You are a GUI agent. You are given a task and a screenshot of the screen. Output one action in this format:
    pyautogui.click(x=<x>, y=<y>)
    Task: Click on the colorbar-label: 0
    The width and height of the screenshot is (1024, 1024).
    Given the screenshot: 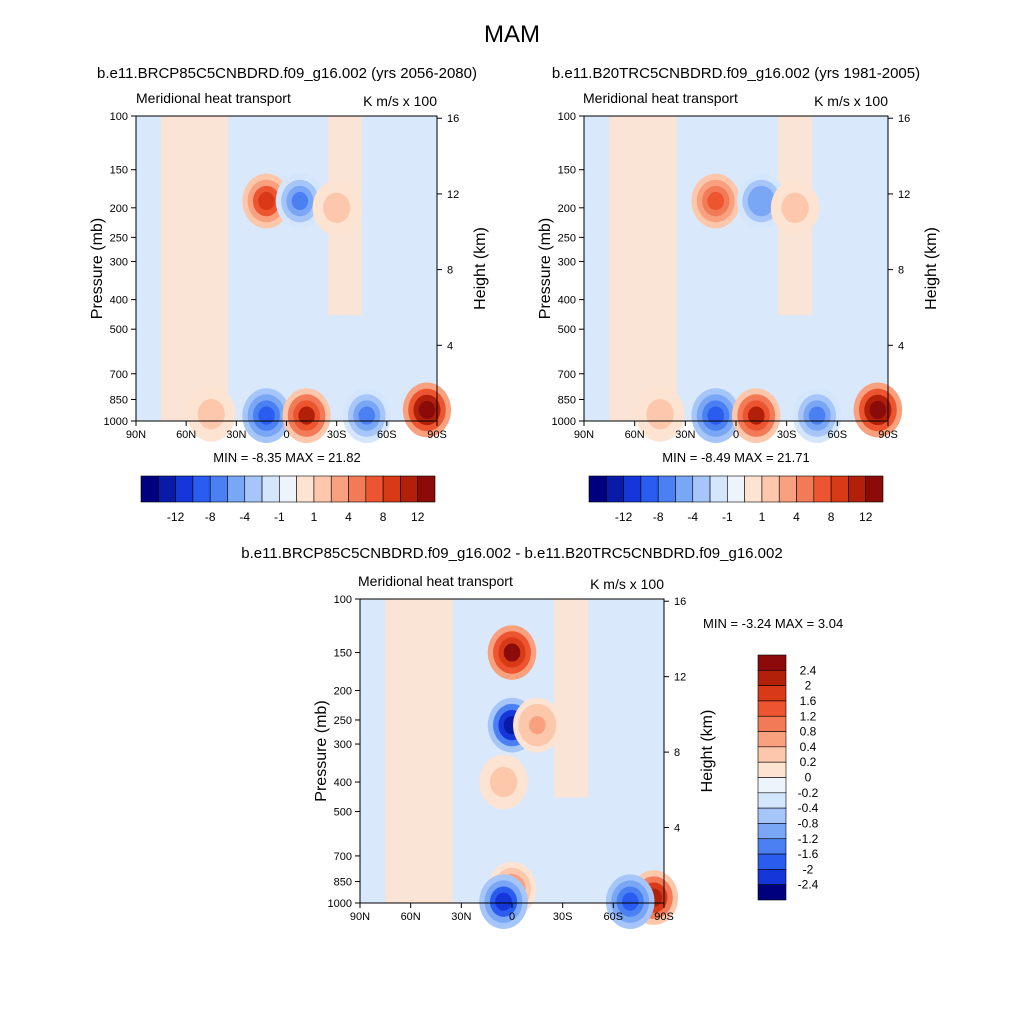 What is the action you would take?
    pyautogui.click(x=808, y=778)
    